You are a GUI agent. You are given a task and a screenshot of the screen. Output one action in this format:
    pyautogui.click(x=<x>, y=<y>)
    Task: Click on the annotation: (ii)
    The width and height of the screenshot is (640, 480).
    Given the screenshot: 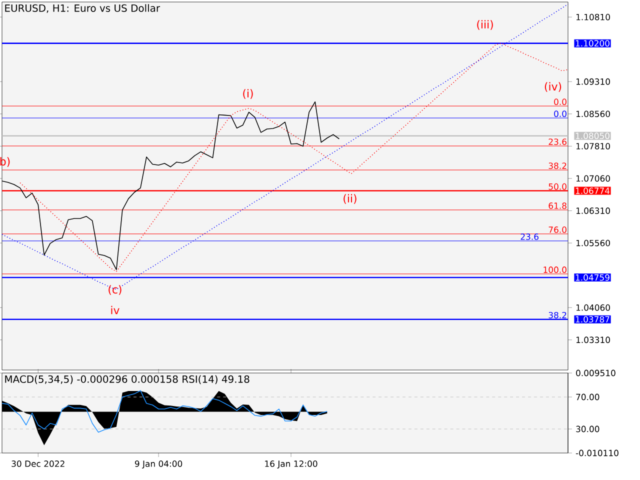 What is the action you would take?
    pyautogui.click(x=350, y=199)
    